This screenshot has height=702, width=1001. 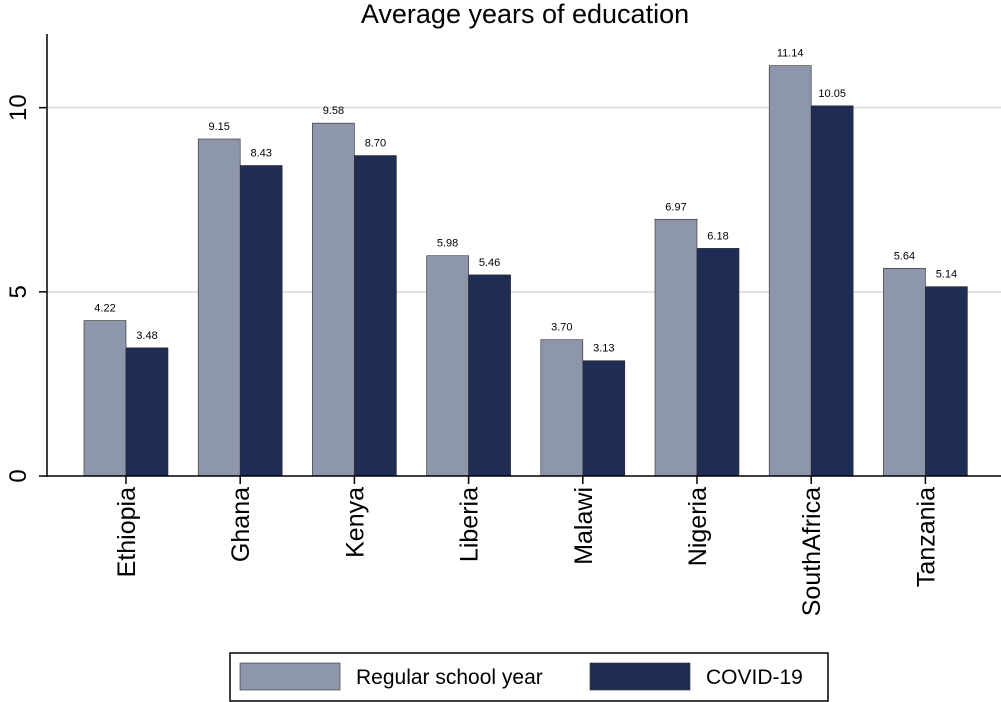 I want to click on legend: Regular school year COVID-19, so click(x=529, y=677).